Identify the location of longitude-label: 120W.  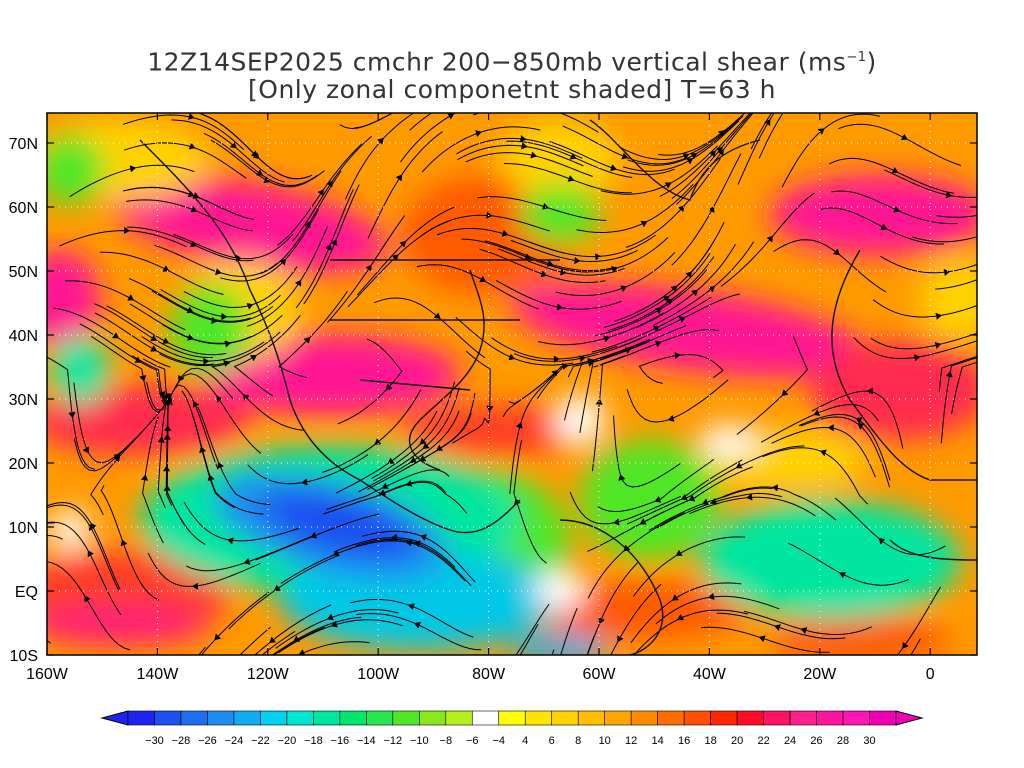
(268, 674).